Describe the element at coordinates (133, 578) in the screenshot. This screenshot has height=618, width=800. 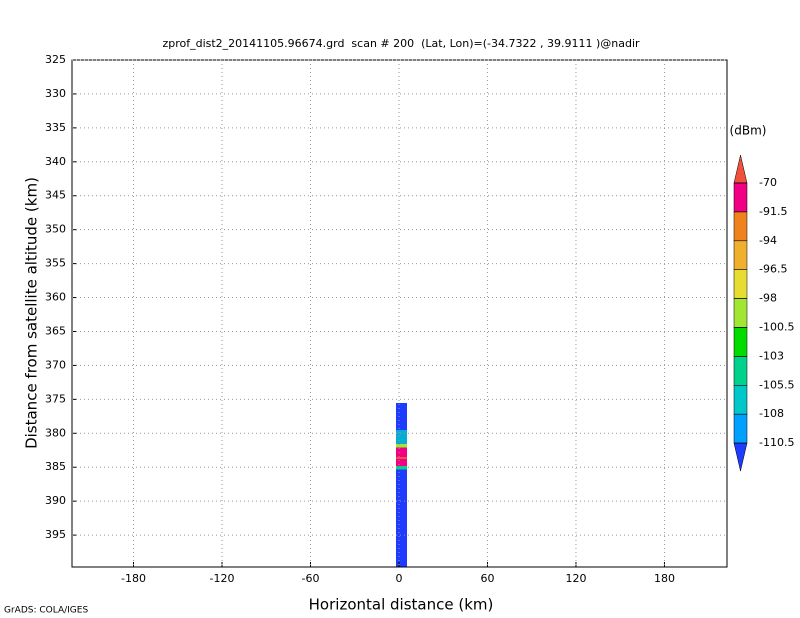
I see `x-tick-label: -180` at that location.